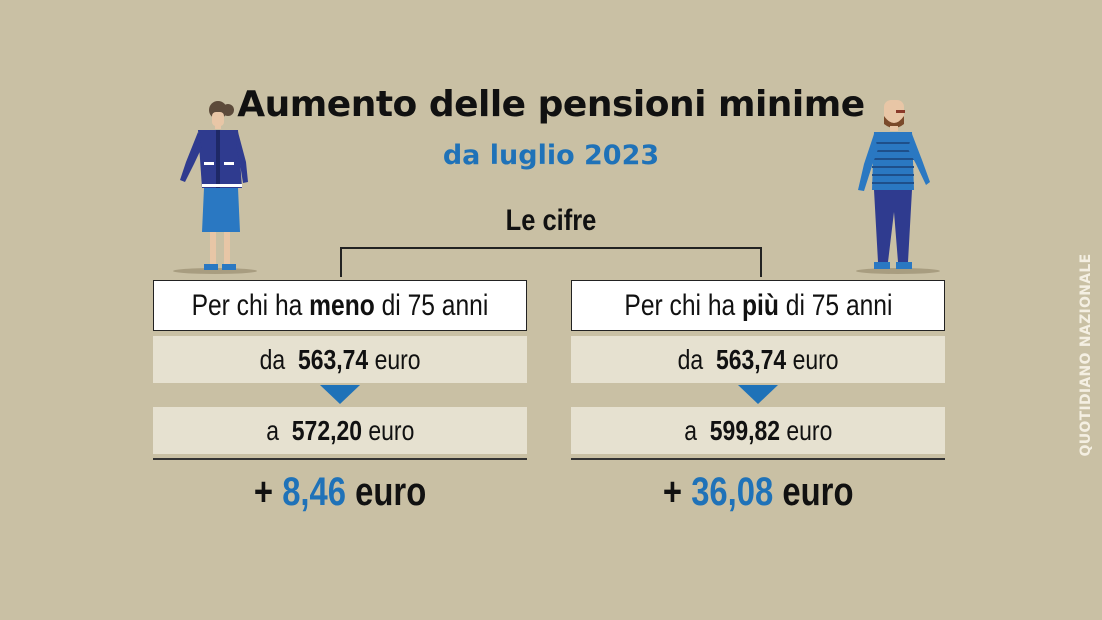  I want to click on page-subtitle: da luglio 2023, so click(551, 155).